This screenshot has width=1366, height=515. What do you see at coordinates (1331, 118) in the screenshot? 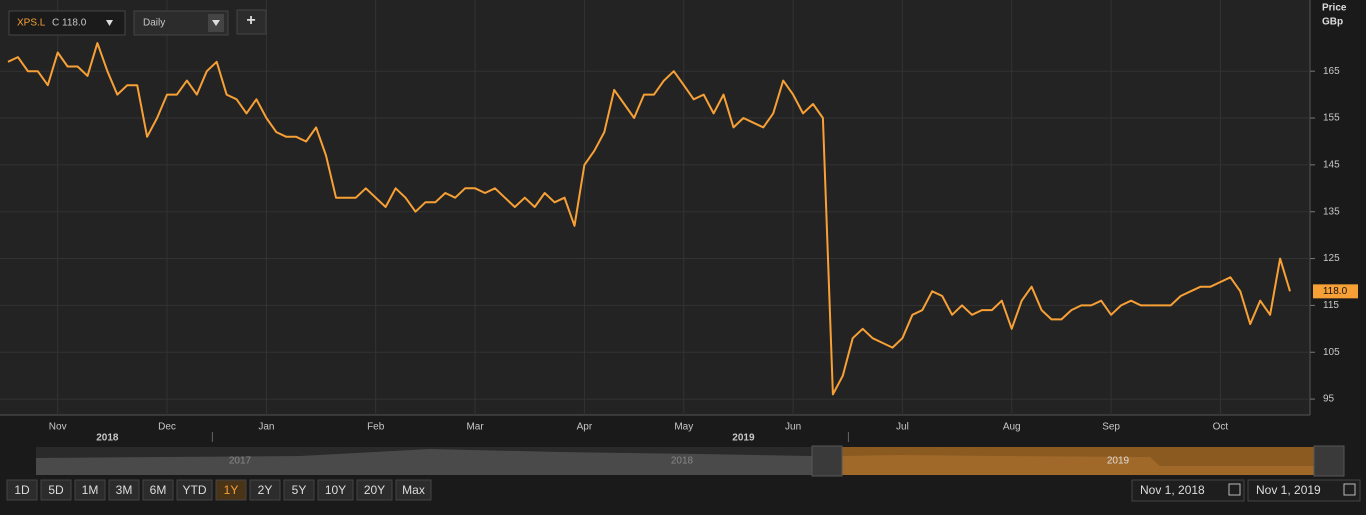
I see `y-tick-label: 155` at bounding box center [1331, 118].